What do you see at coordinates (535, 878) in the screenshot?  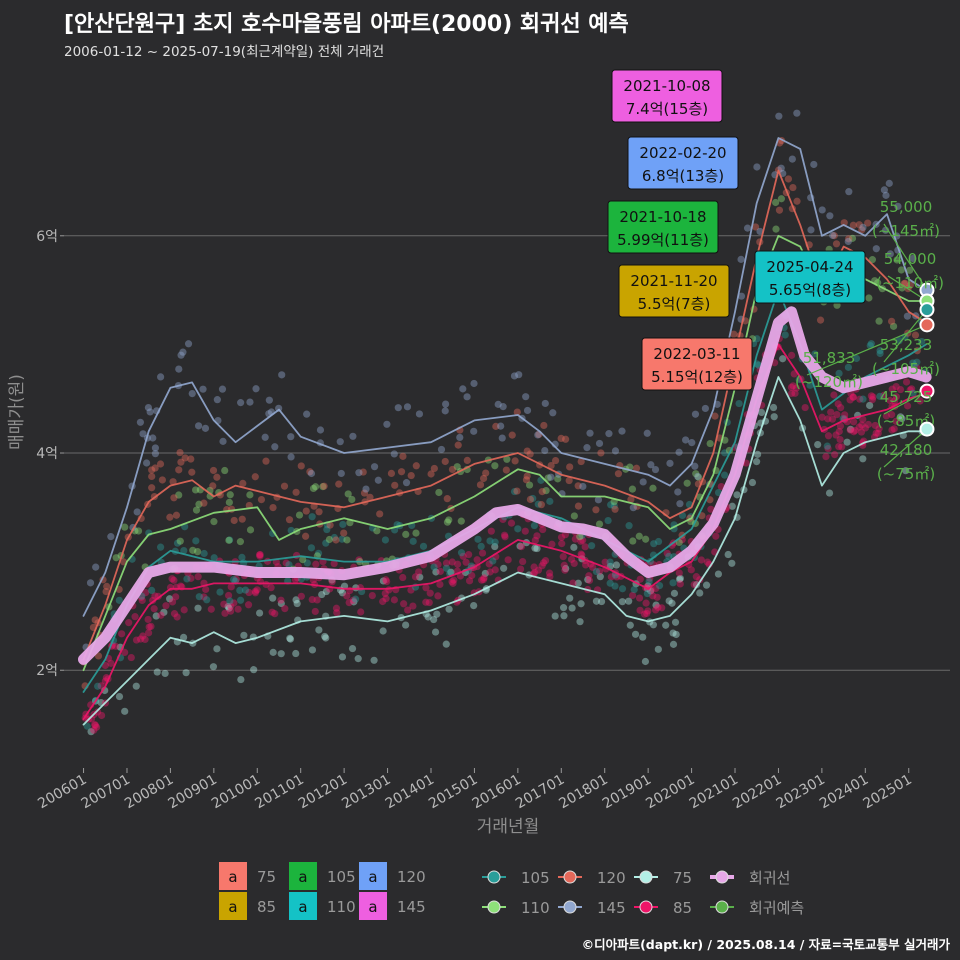 I see `legend-line-label: 105` at bounding box center [535, 878].